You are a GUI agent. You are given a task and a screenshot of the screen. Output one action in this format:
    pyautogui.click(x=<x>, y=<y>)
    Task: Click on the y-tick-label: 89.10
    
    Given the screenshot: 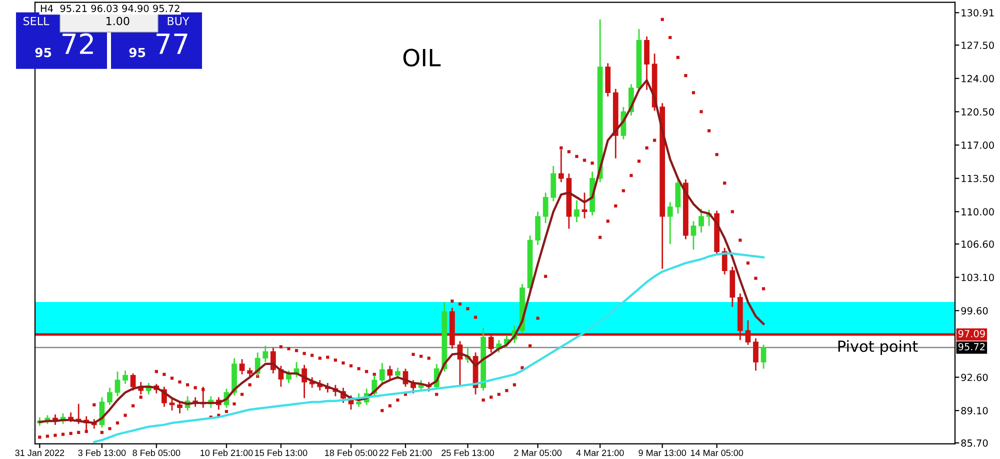 What is the action you would take?
    pyautogui.click(x=974, y=410)
    